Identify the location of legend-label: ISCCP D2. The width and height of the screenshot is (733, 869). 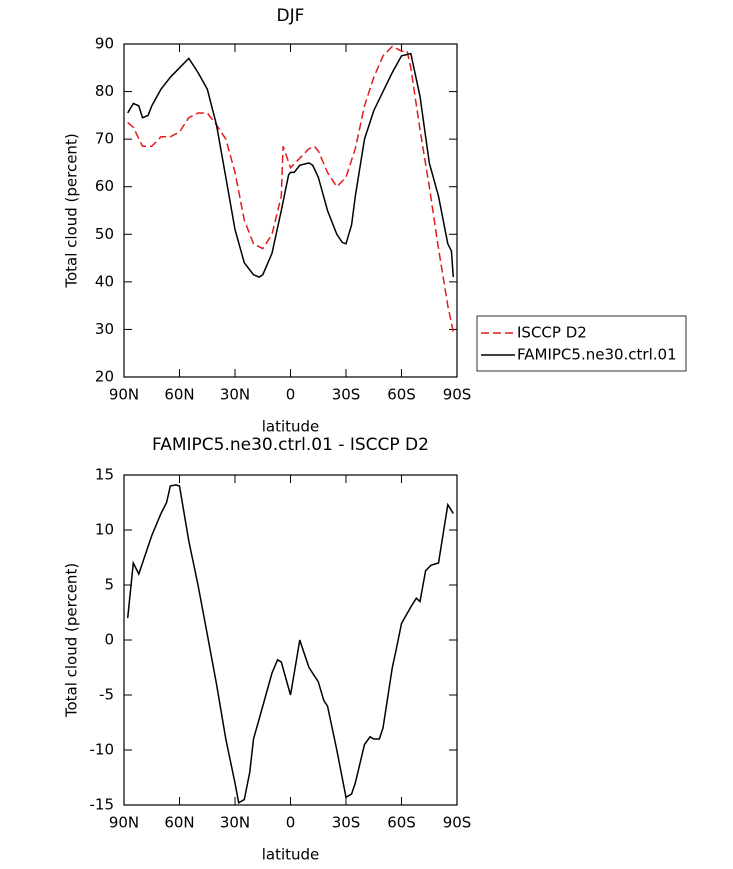
(552, 333).